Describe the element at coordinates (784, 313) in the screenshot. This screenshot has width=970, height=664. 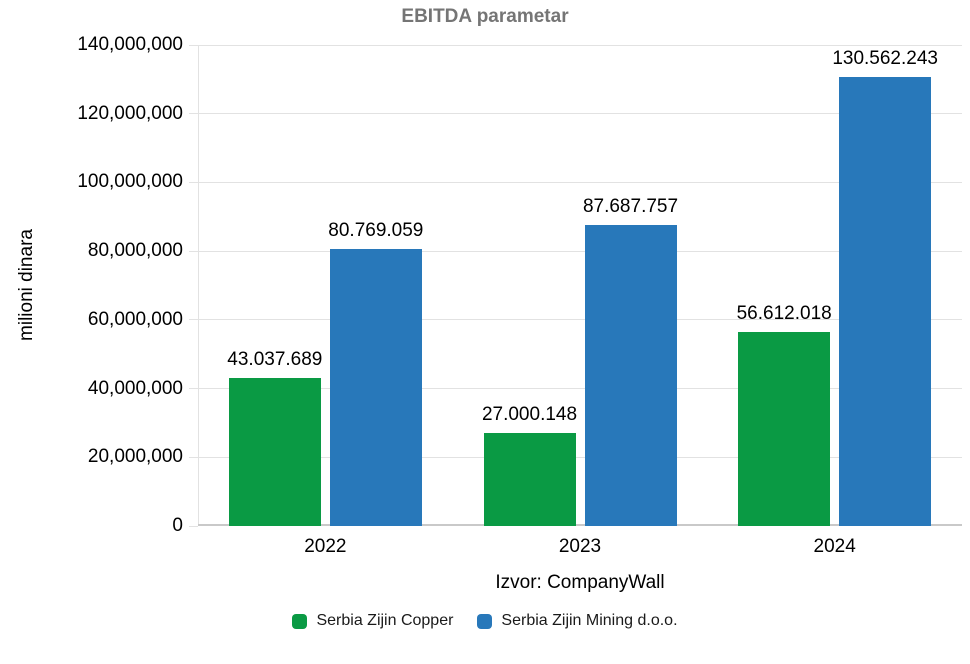
I see `value-label-serbia-zijin-copper-2024: 56.612.018` at that location.